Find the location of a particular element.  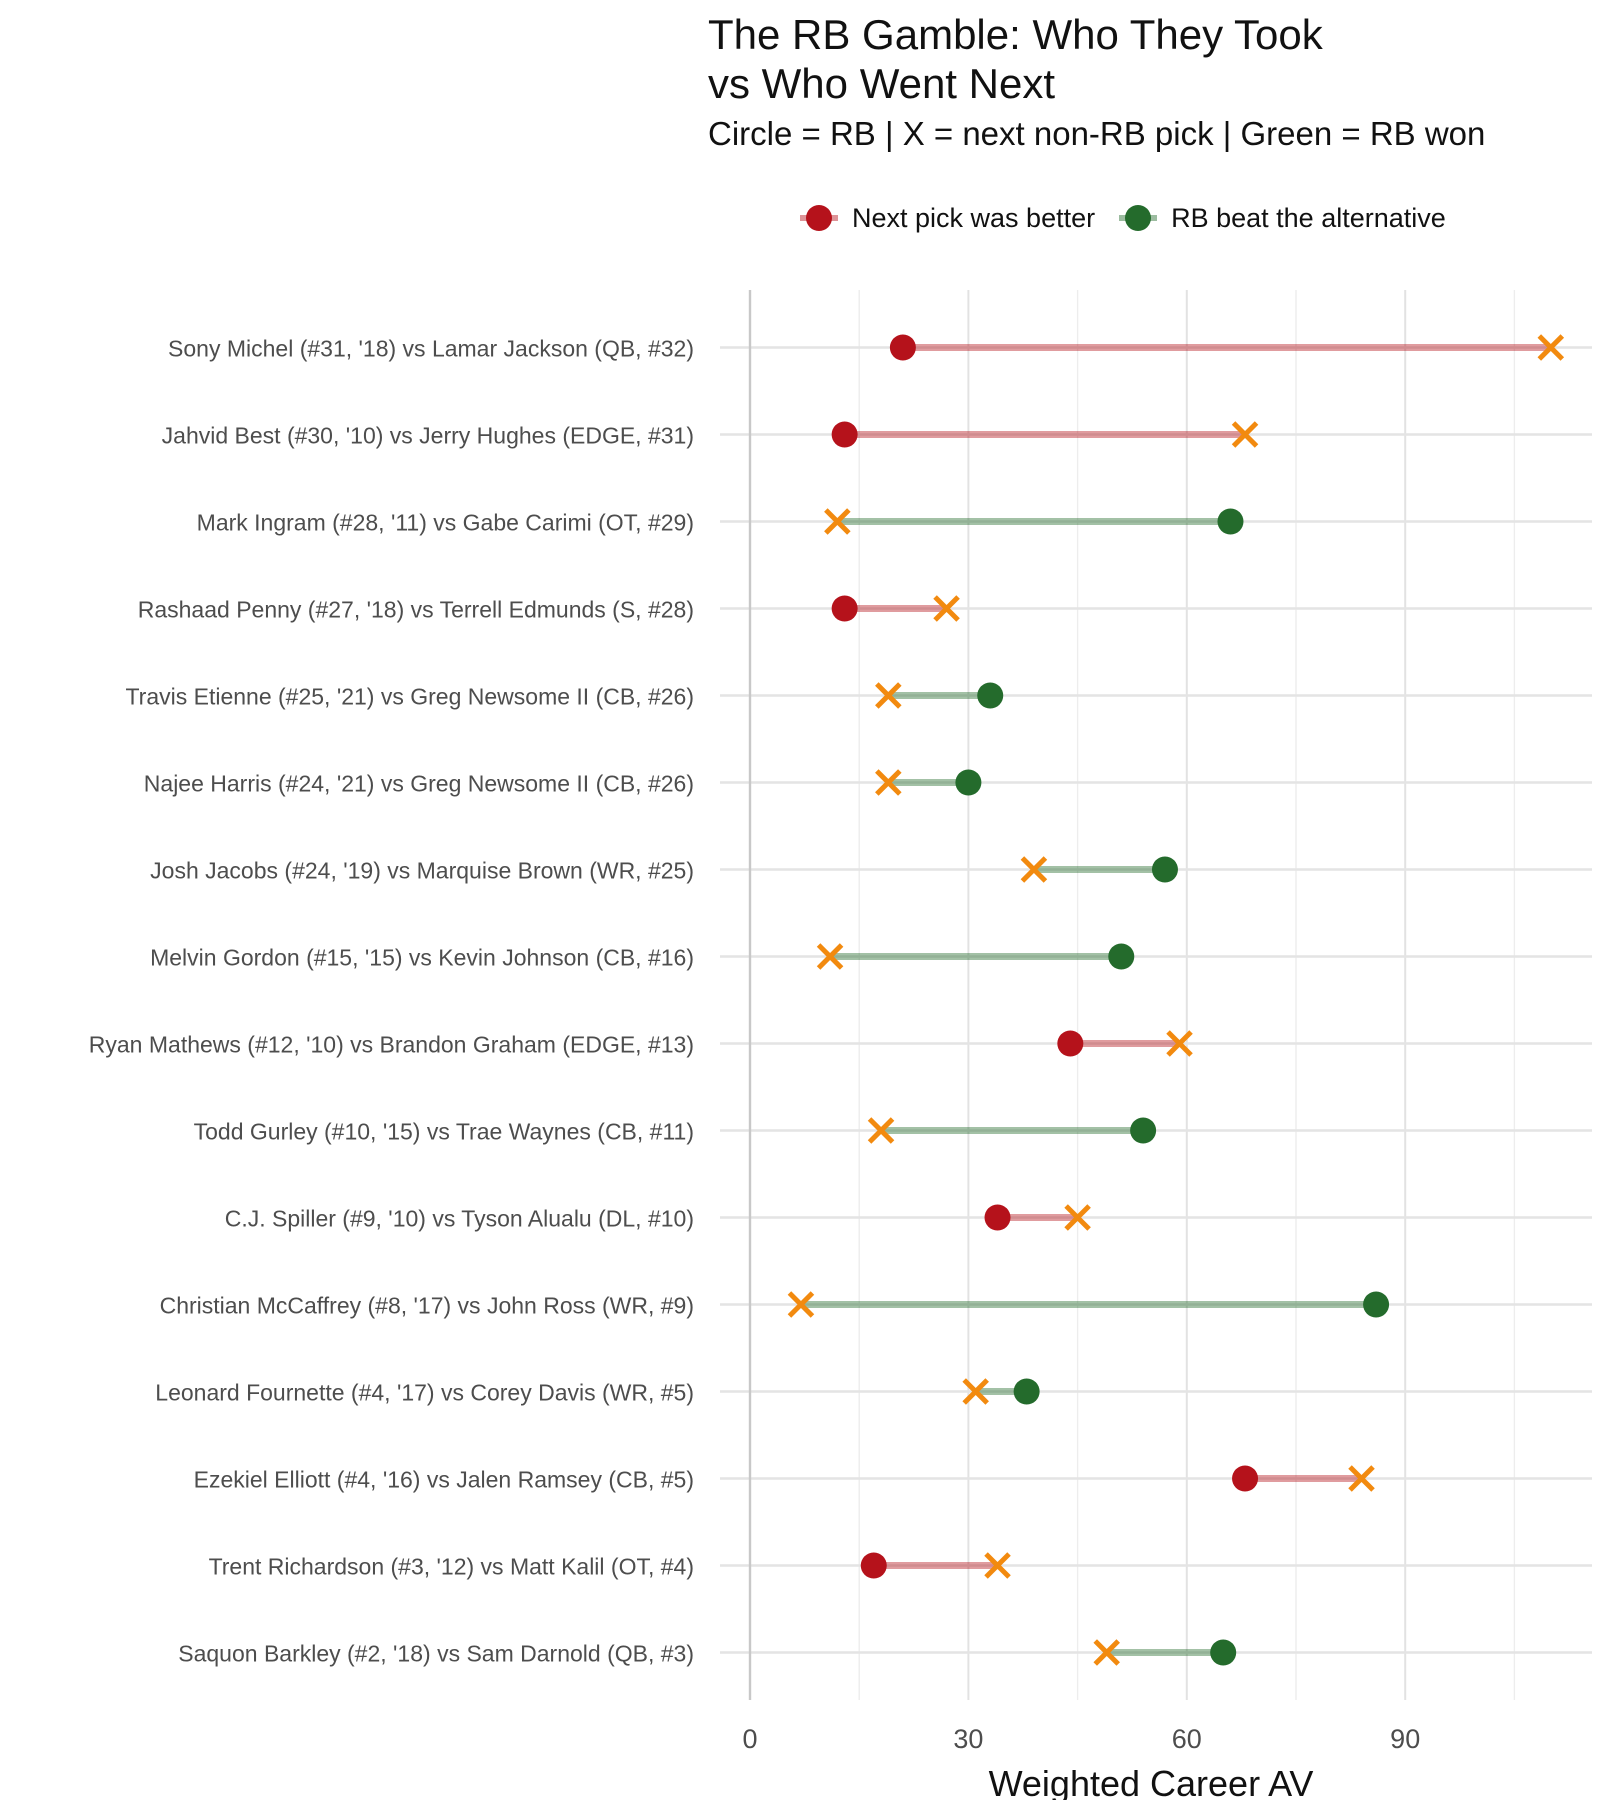

x-tick-label: 0 is located at coordinates (749, 1739).